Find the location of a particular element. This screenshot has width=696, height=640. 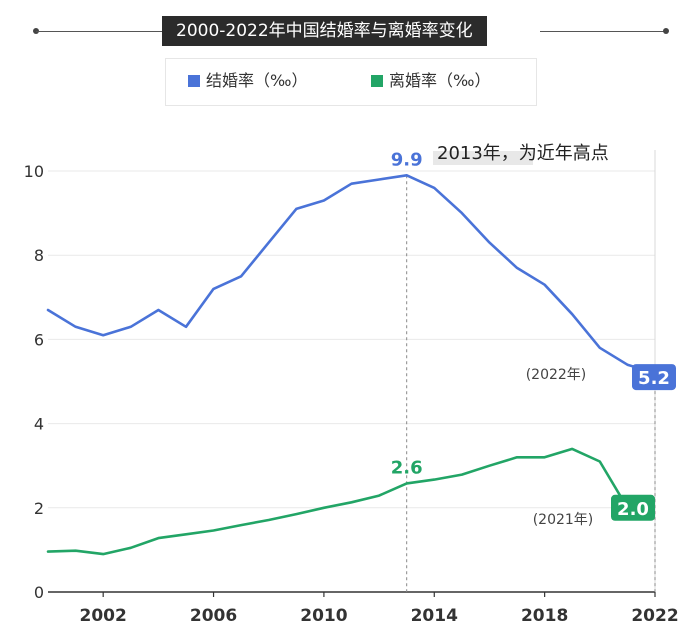

legend-swatch-divorce is located at coordinates (377, 81).